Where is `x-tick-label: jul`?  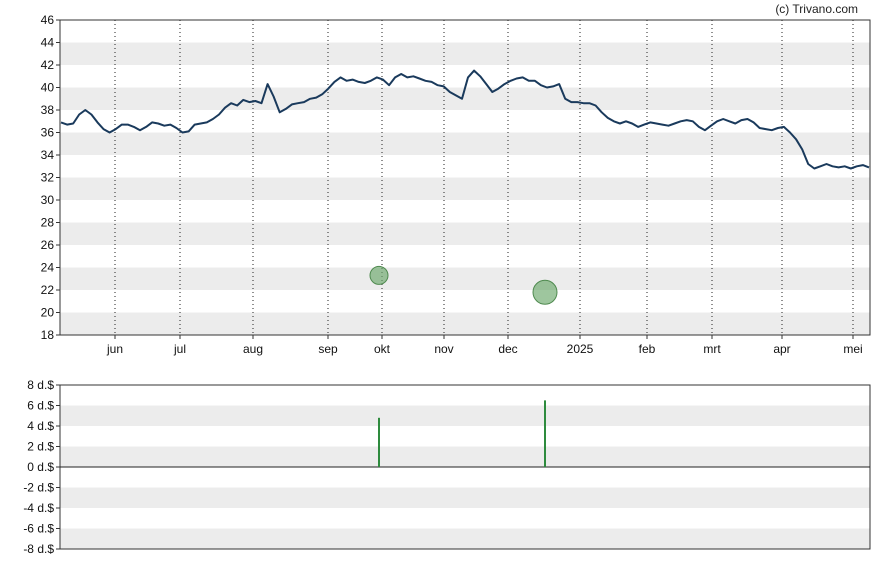 x-tick-label: jul is located at coordinates (179, 349).